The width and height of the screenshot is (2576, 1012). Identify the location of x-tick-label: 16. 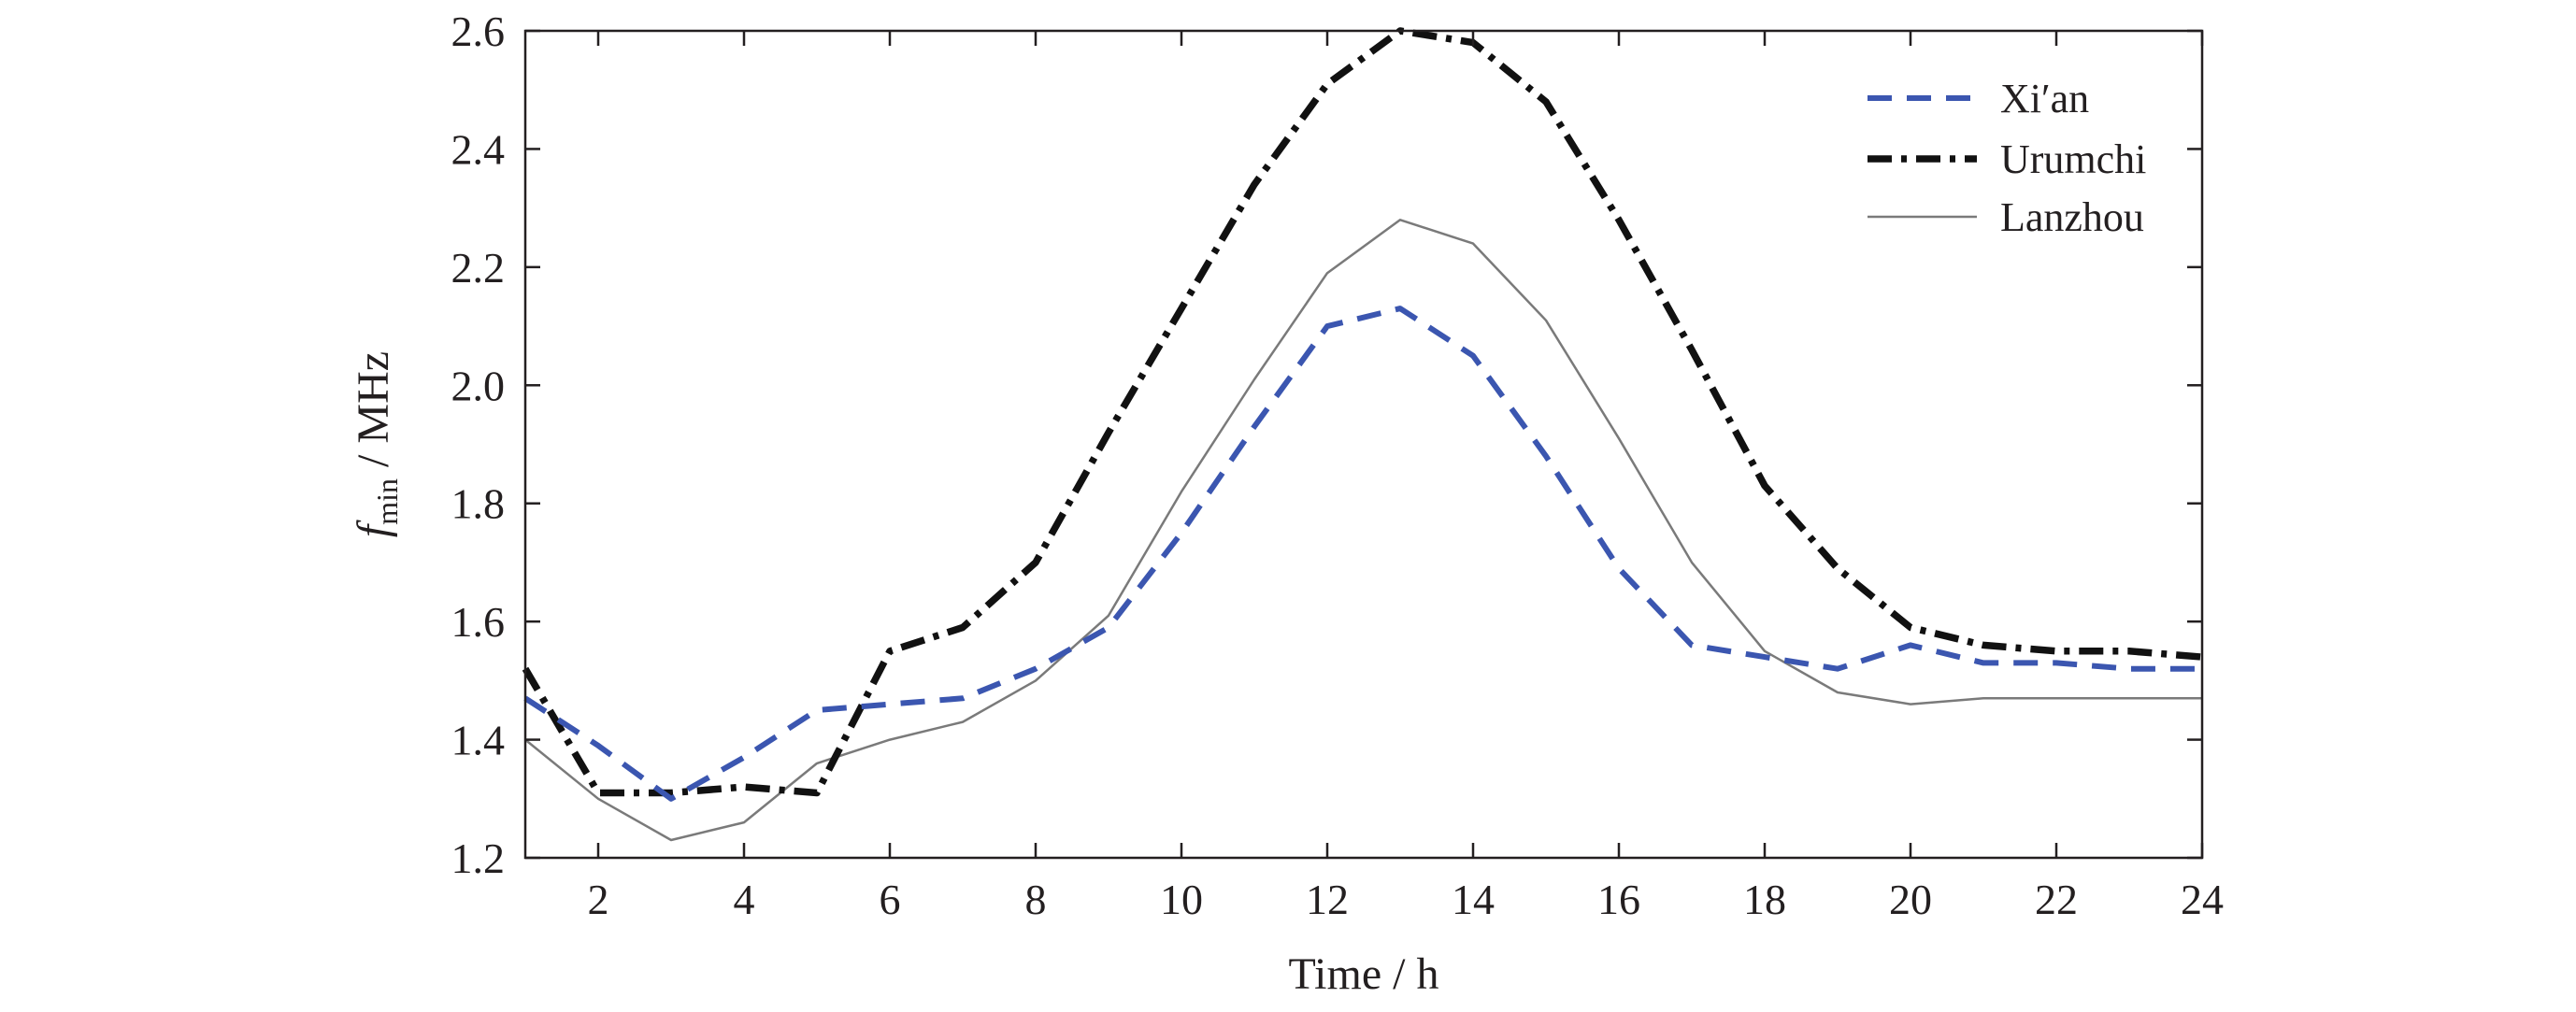
(1618, 899).